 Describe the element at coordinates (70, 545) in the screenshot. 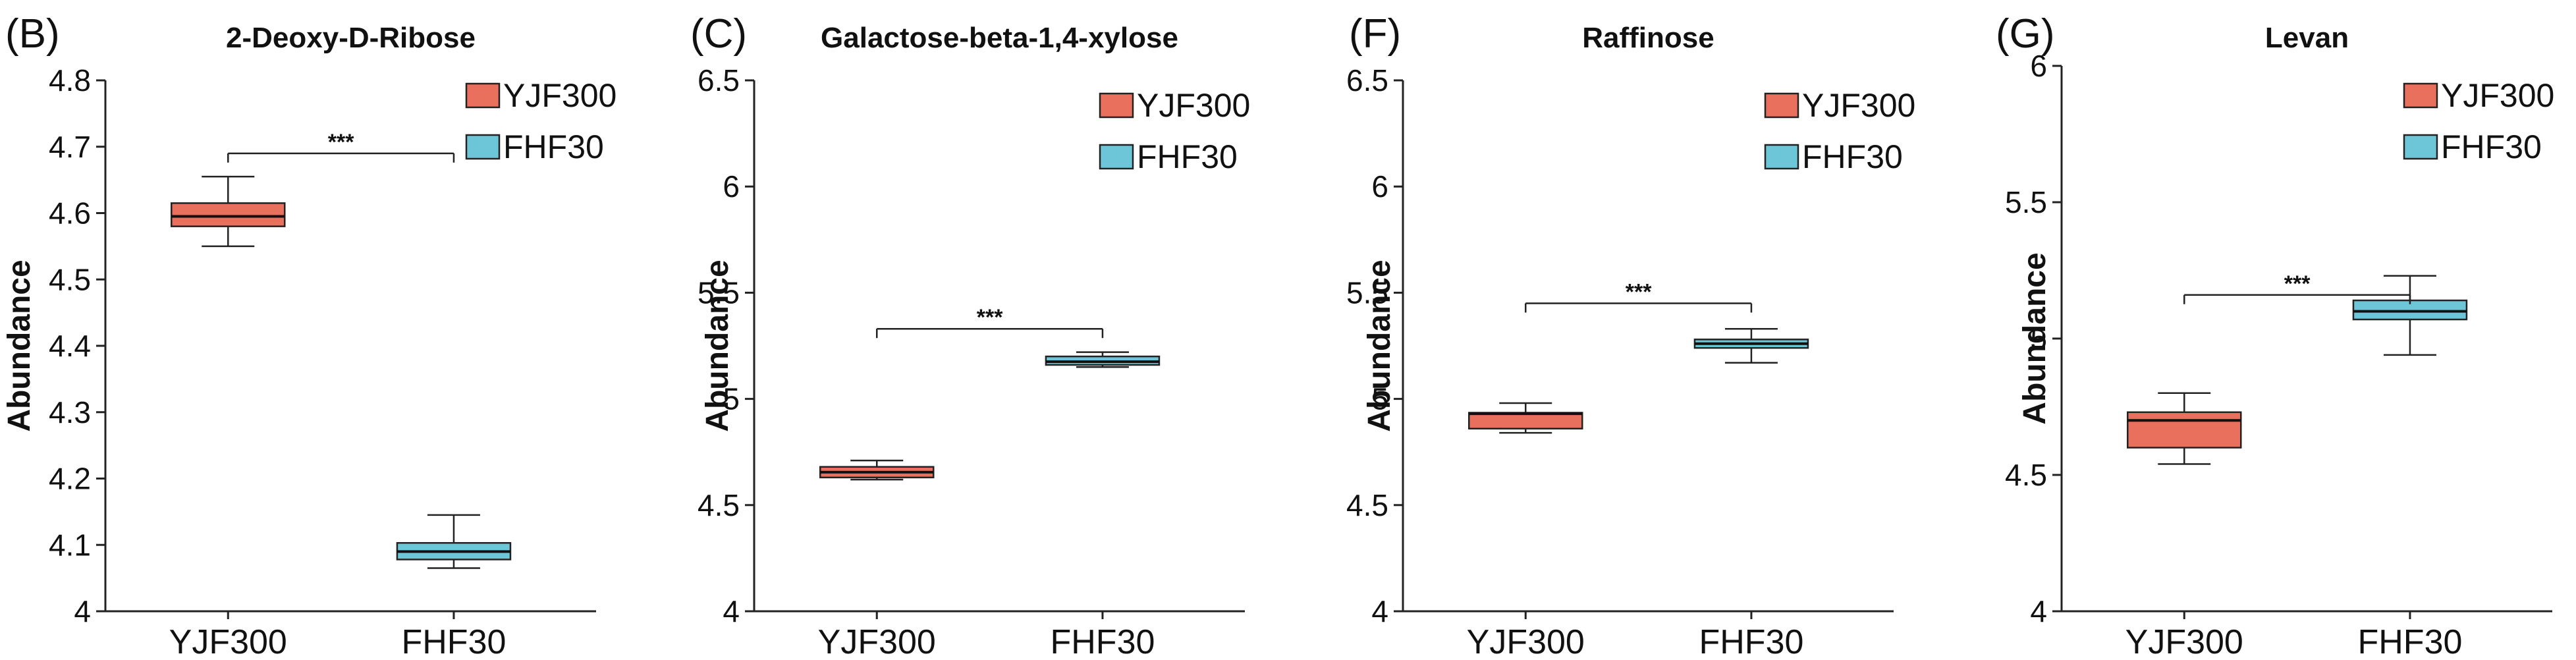

I see `y-tick-label: 4.1` at that location.